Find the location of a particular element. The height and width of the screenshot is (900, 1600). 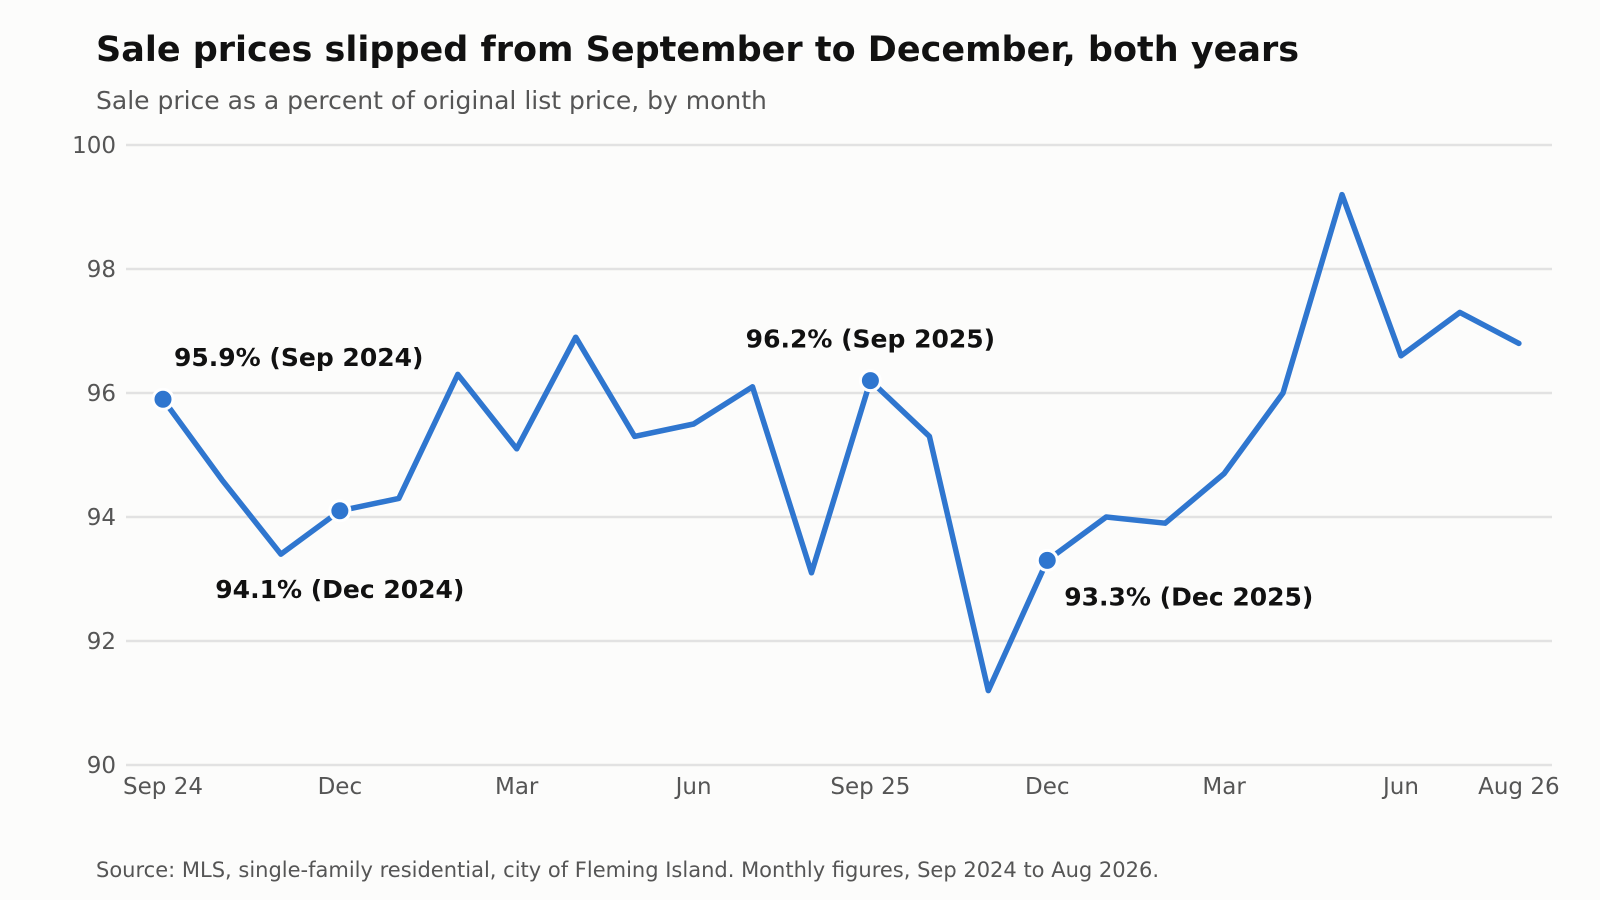

y-tick-label: 98 is located at coordinates (101, 270).